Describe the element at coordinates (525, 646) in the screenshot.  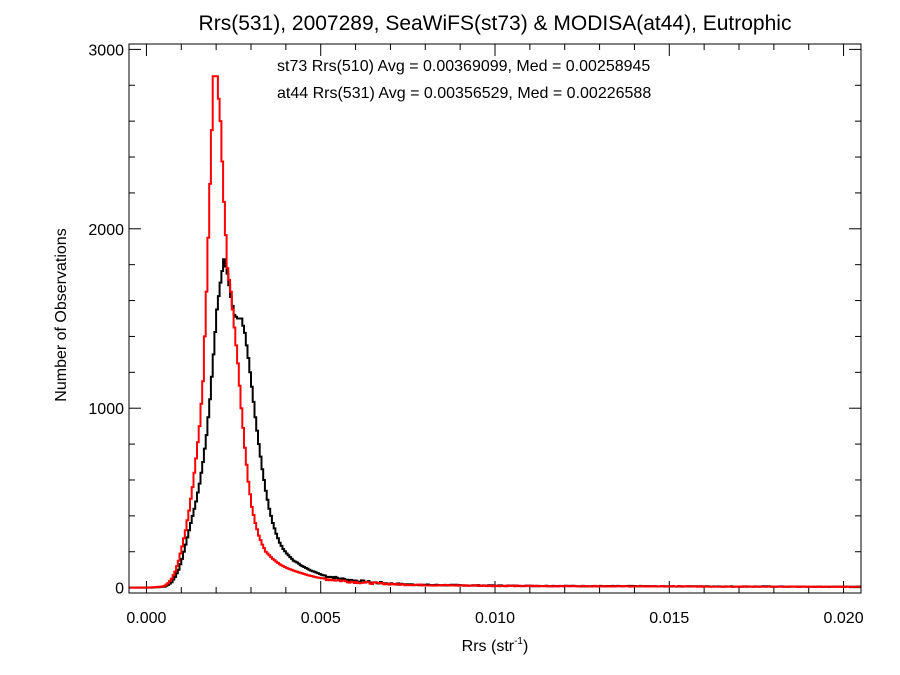
I see `x-axis-label-end: )` at that location.